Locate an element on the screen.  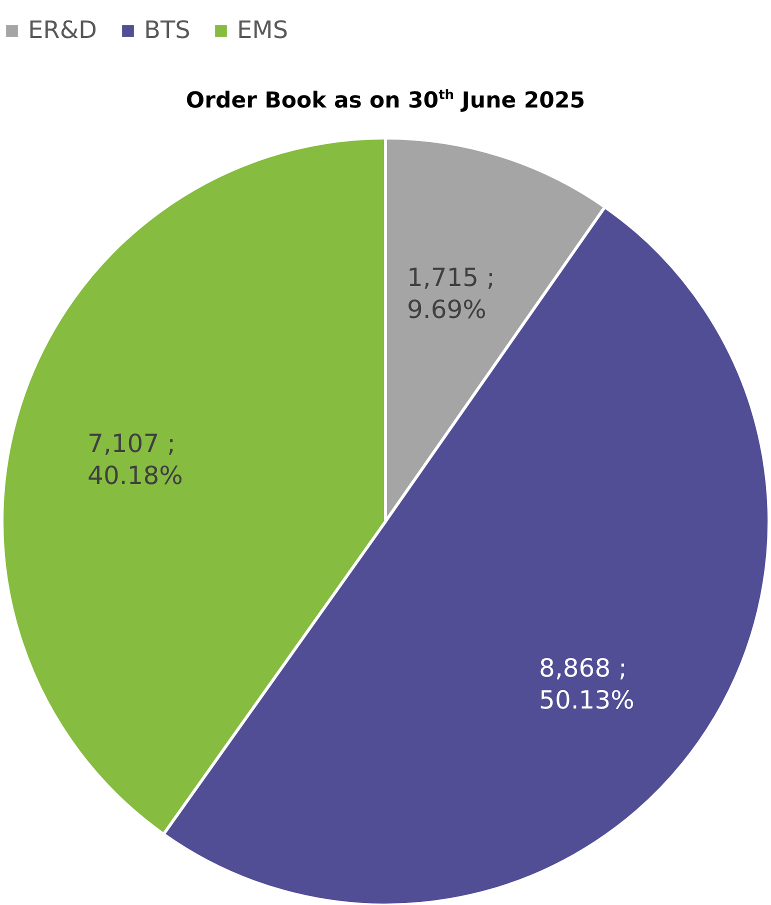
data-label: 1,715 ; 9.69% is located at coordinates (450, 293).